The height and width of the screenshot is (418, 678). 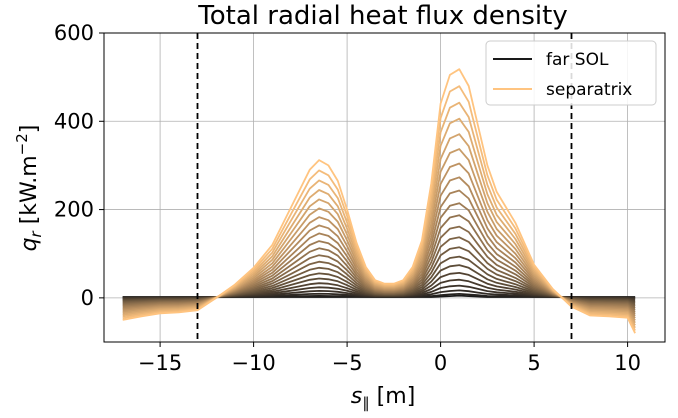 What do you see at coordinates (160, 363) in the screenshot?
I see `x-tick-label: −15` at bounding box center [160, 363].